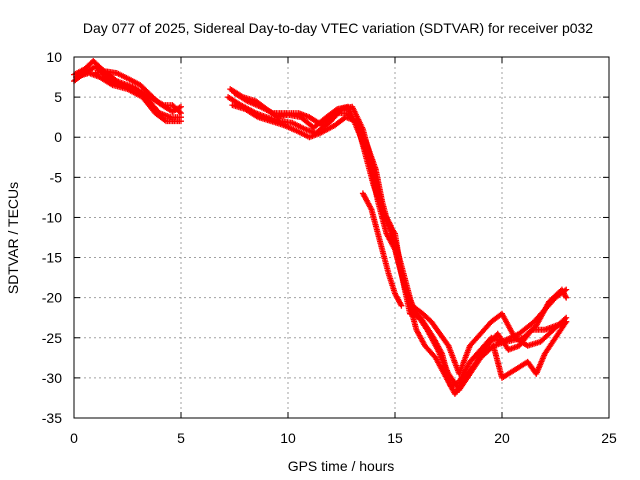  I want to click on y-tick-label: 5, so click(58, 97).